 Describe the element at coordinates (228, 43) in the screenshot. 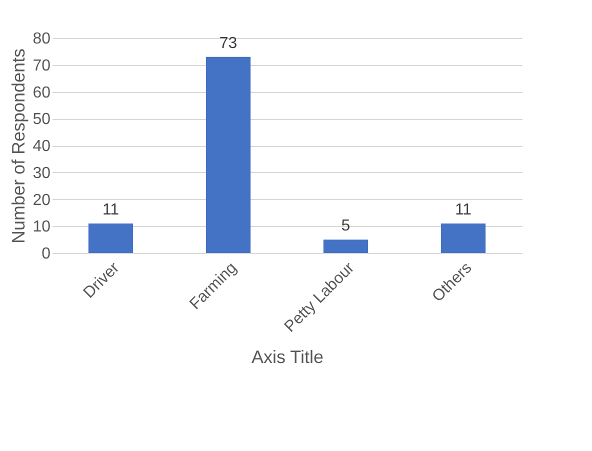

I see `data-label: 73` at that location.